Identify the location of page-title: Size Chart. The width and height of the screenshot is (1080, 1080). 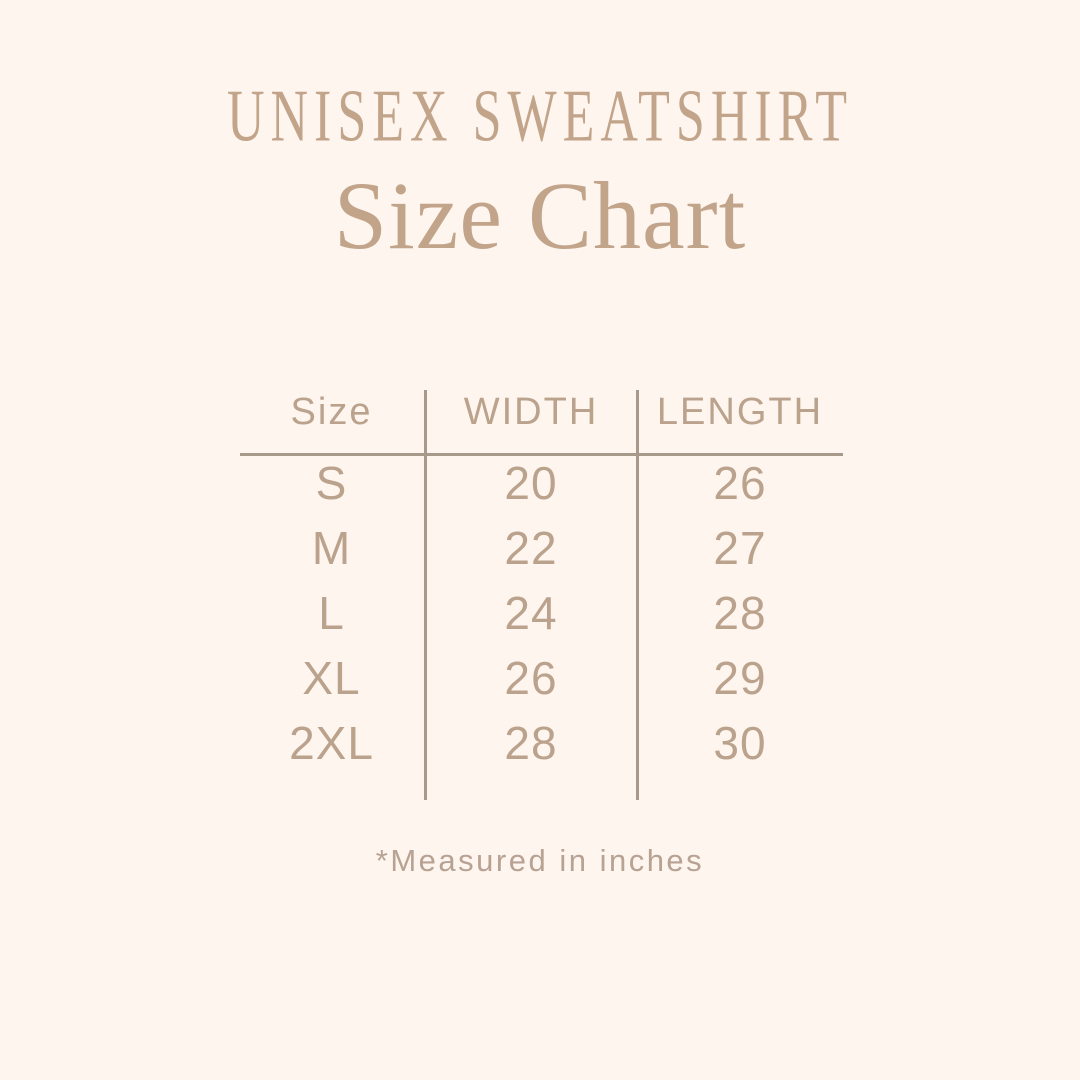
(540, 215).